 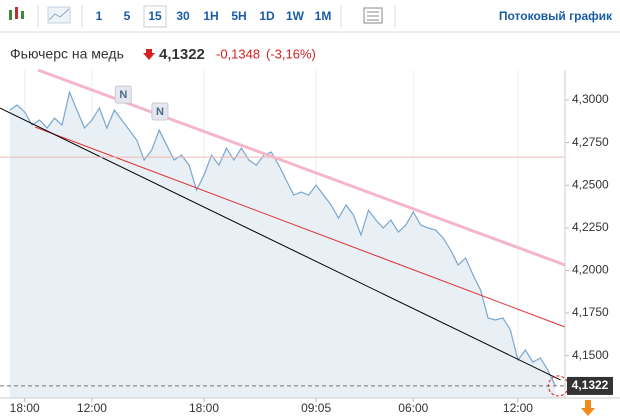 What do you see at coordinates (590, 270) in the screenshot?
I see `y-tick-label: 4,2000` at bounding box center [590, 270].